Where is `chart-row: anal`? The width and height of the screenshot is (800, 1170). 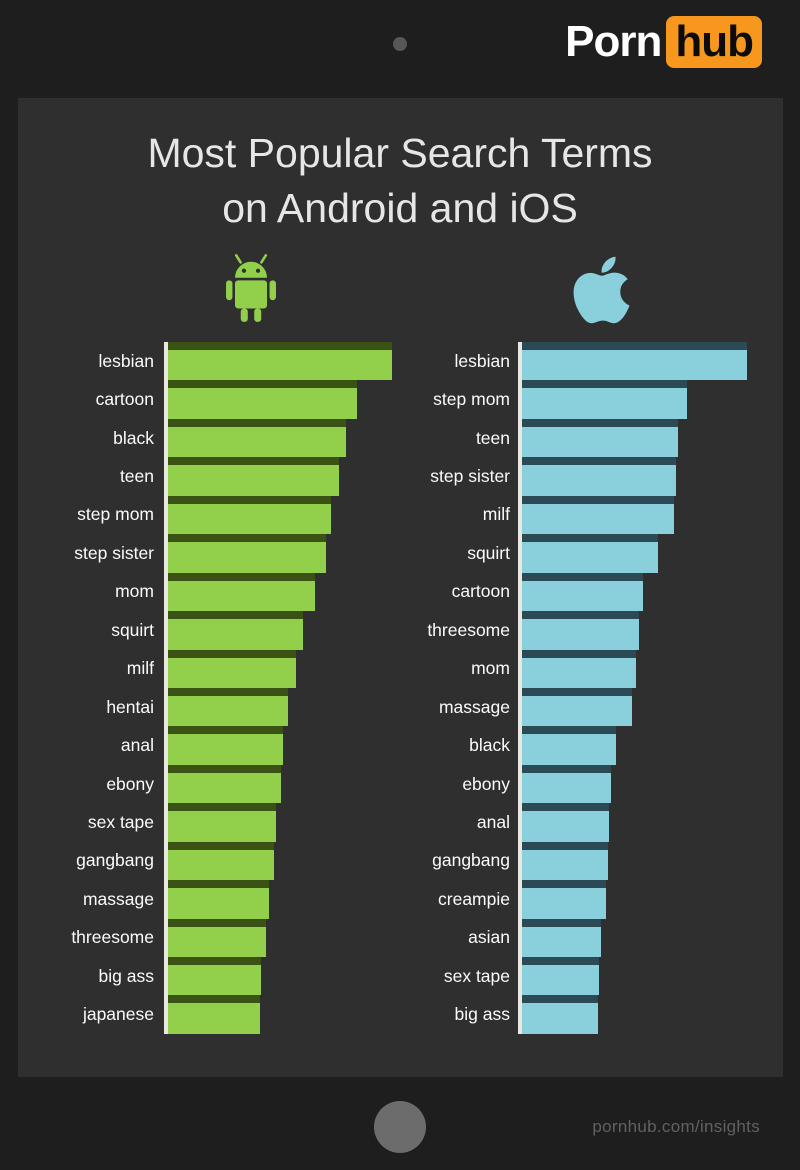 chart-row: anal is located at coordinates (570, 822).